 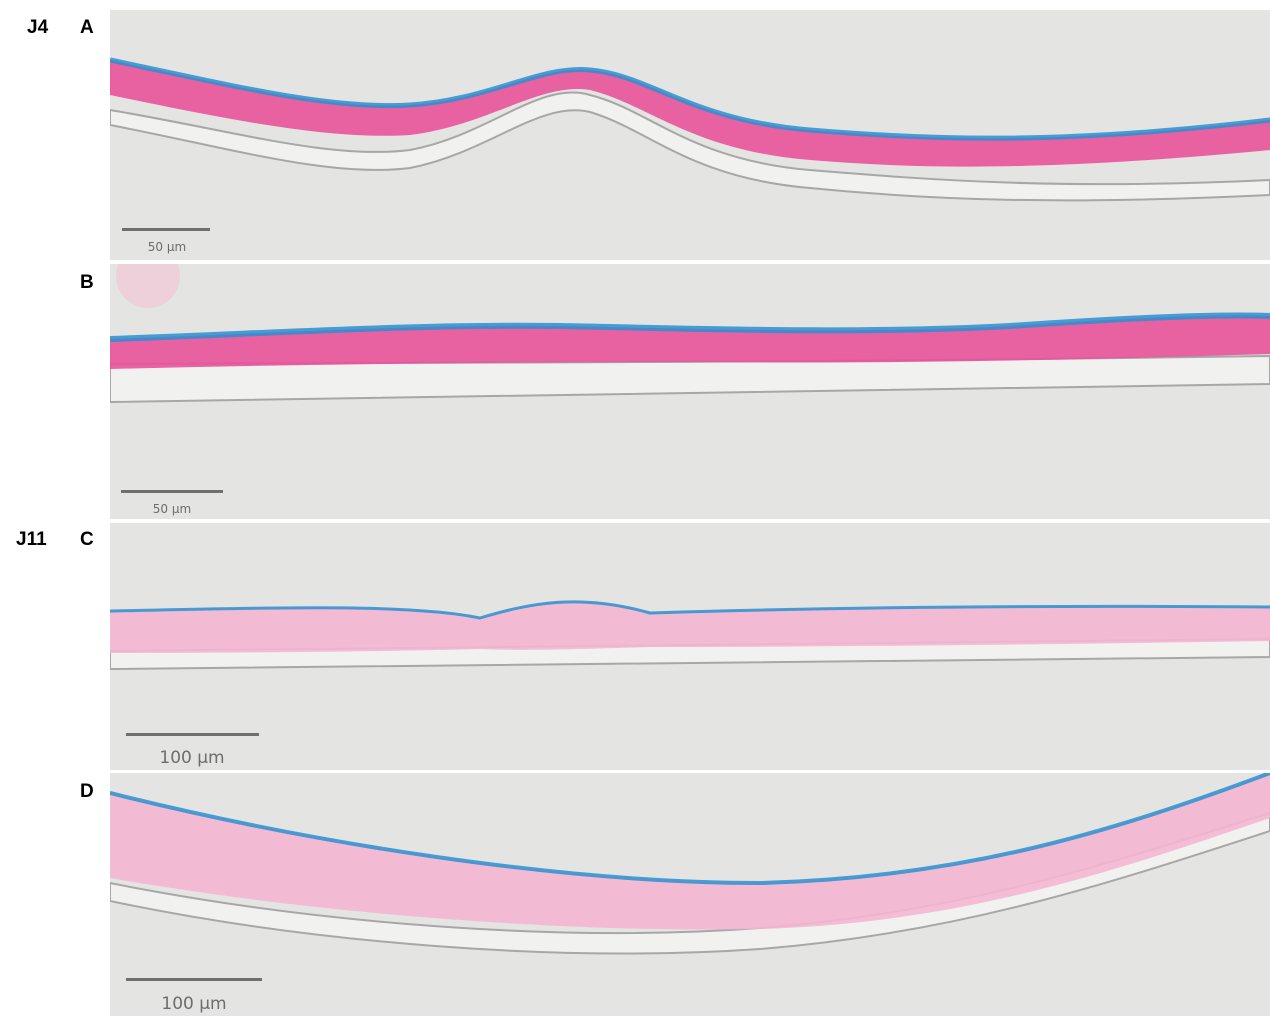 I want to click on scale-bar-a, so click(x=166, y=229).